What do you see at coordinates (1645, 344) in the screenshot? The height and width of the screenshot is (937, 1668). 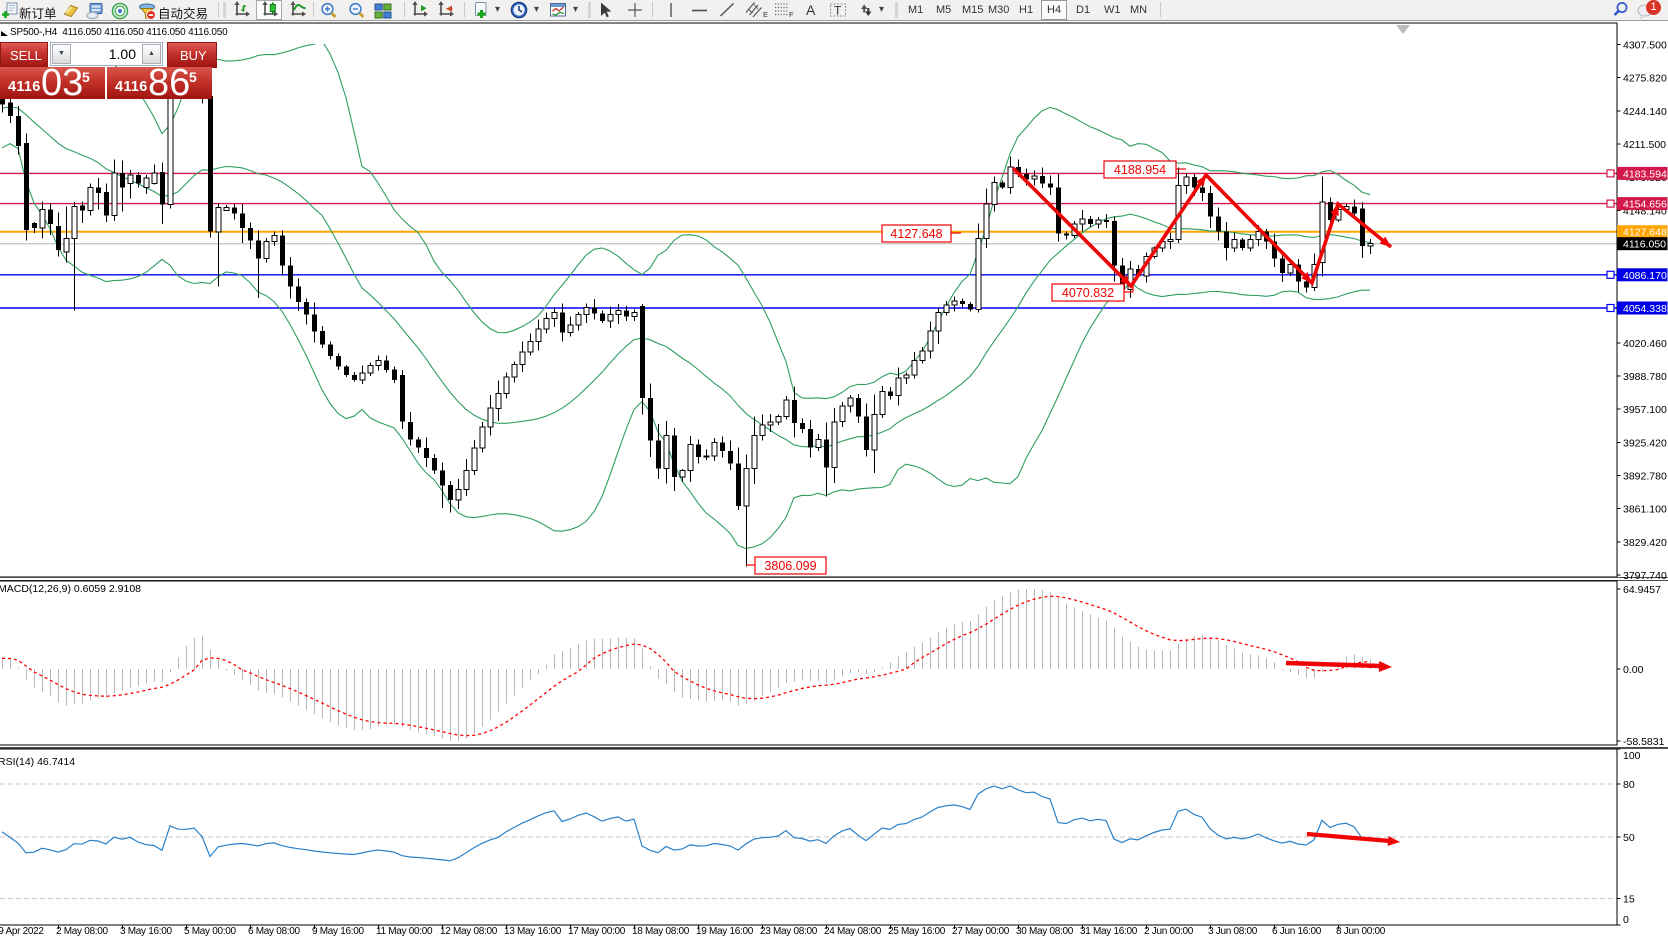 I see `svg-text: 4020.460` at bounding box center [1645, 344].